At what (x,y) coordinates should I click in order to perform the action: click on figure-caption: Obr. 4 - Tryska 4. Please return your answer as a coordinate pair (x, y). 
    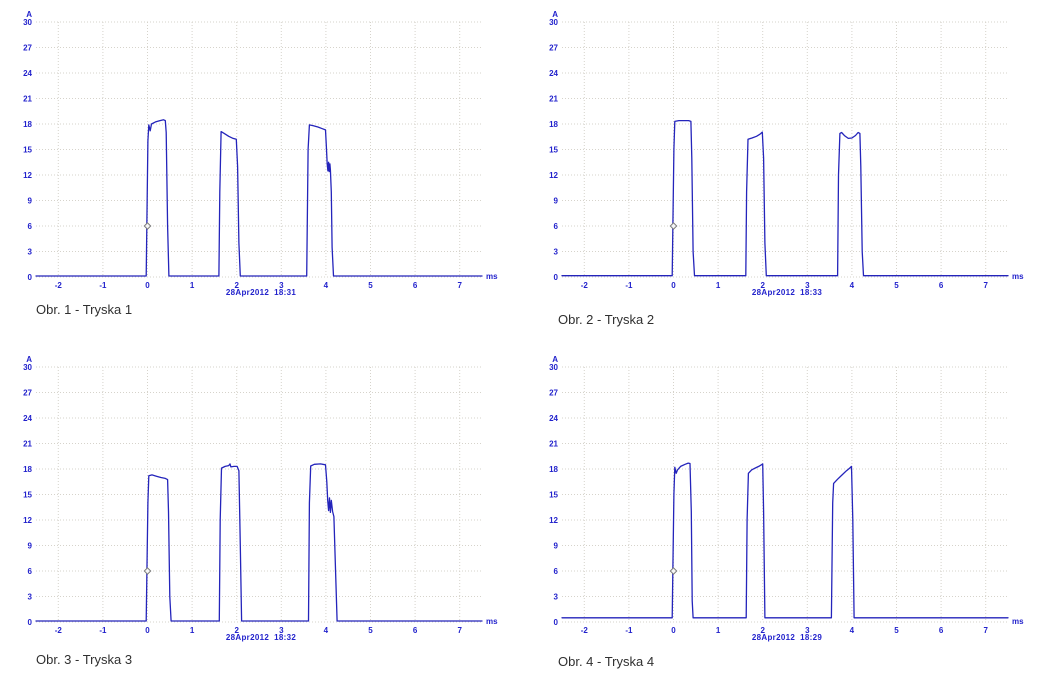
    Looking at the image, I should click on (606, 661).